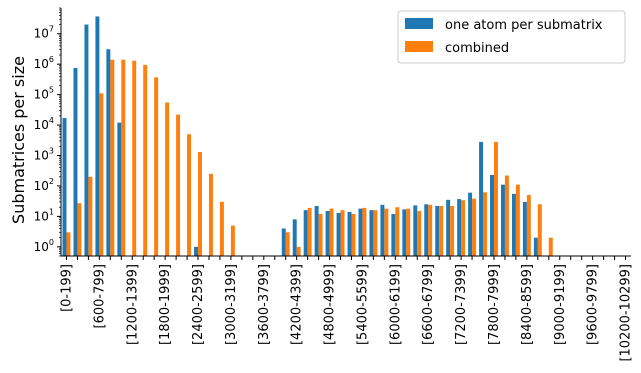 Image resolution: width=641 pixels, height=373 pixels. Describe the element at coordinates (527, 304) in the screenshot. I see `x-tick-label-42: [8400-8599]` at that location.